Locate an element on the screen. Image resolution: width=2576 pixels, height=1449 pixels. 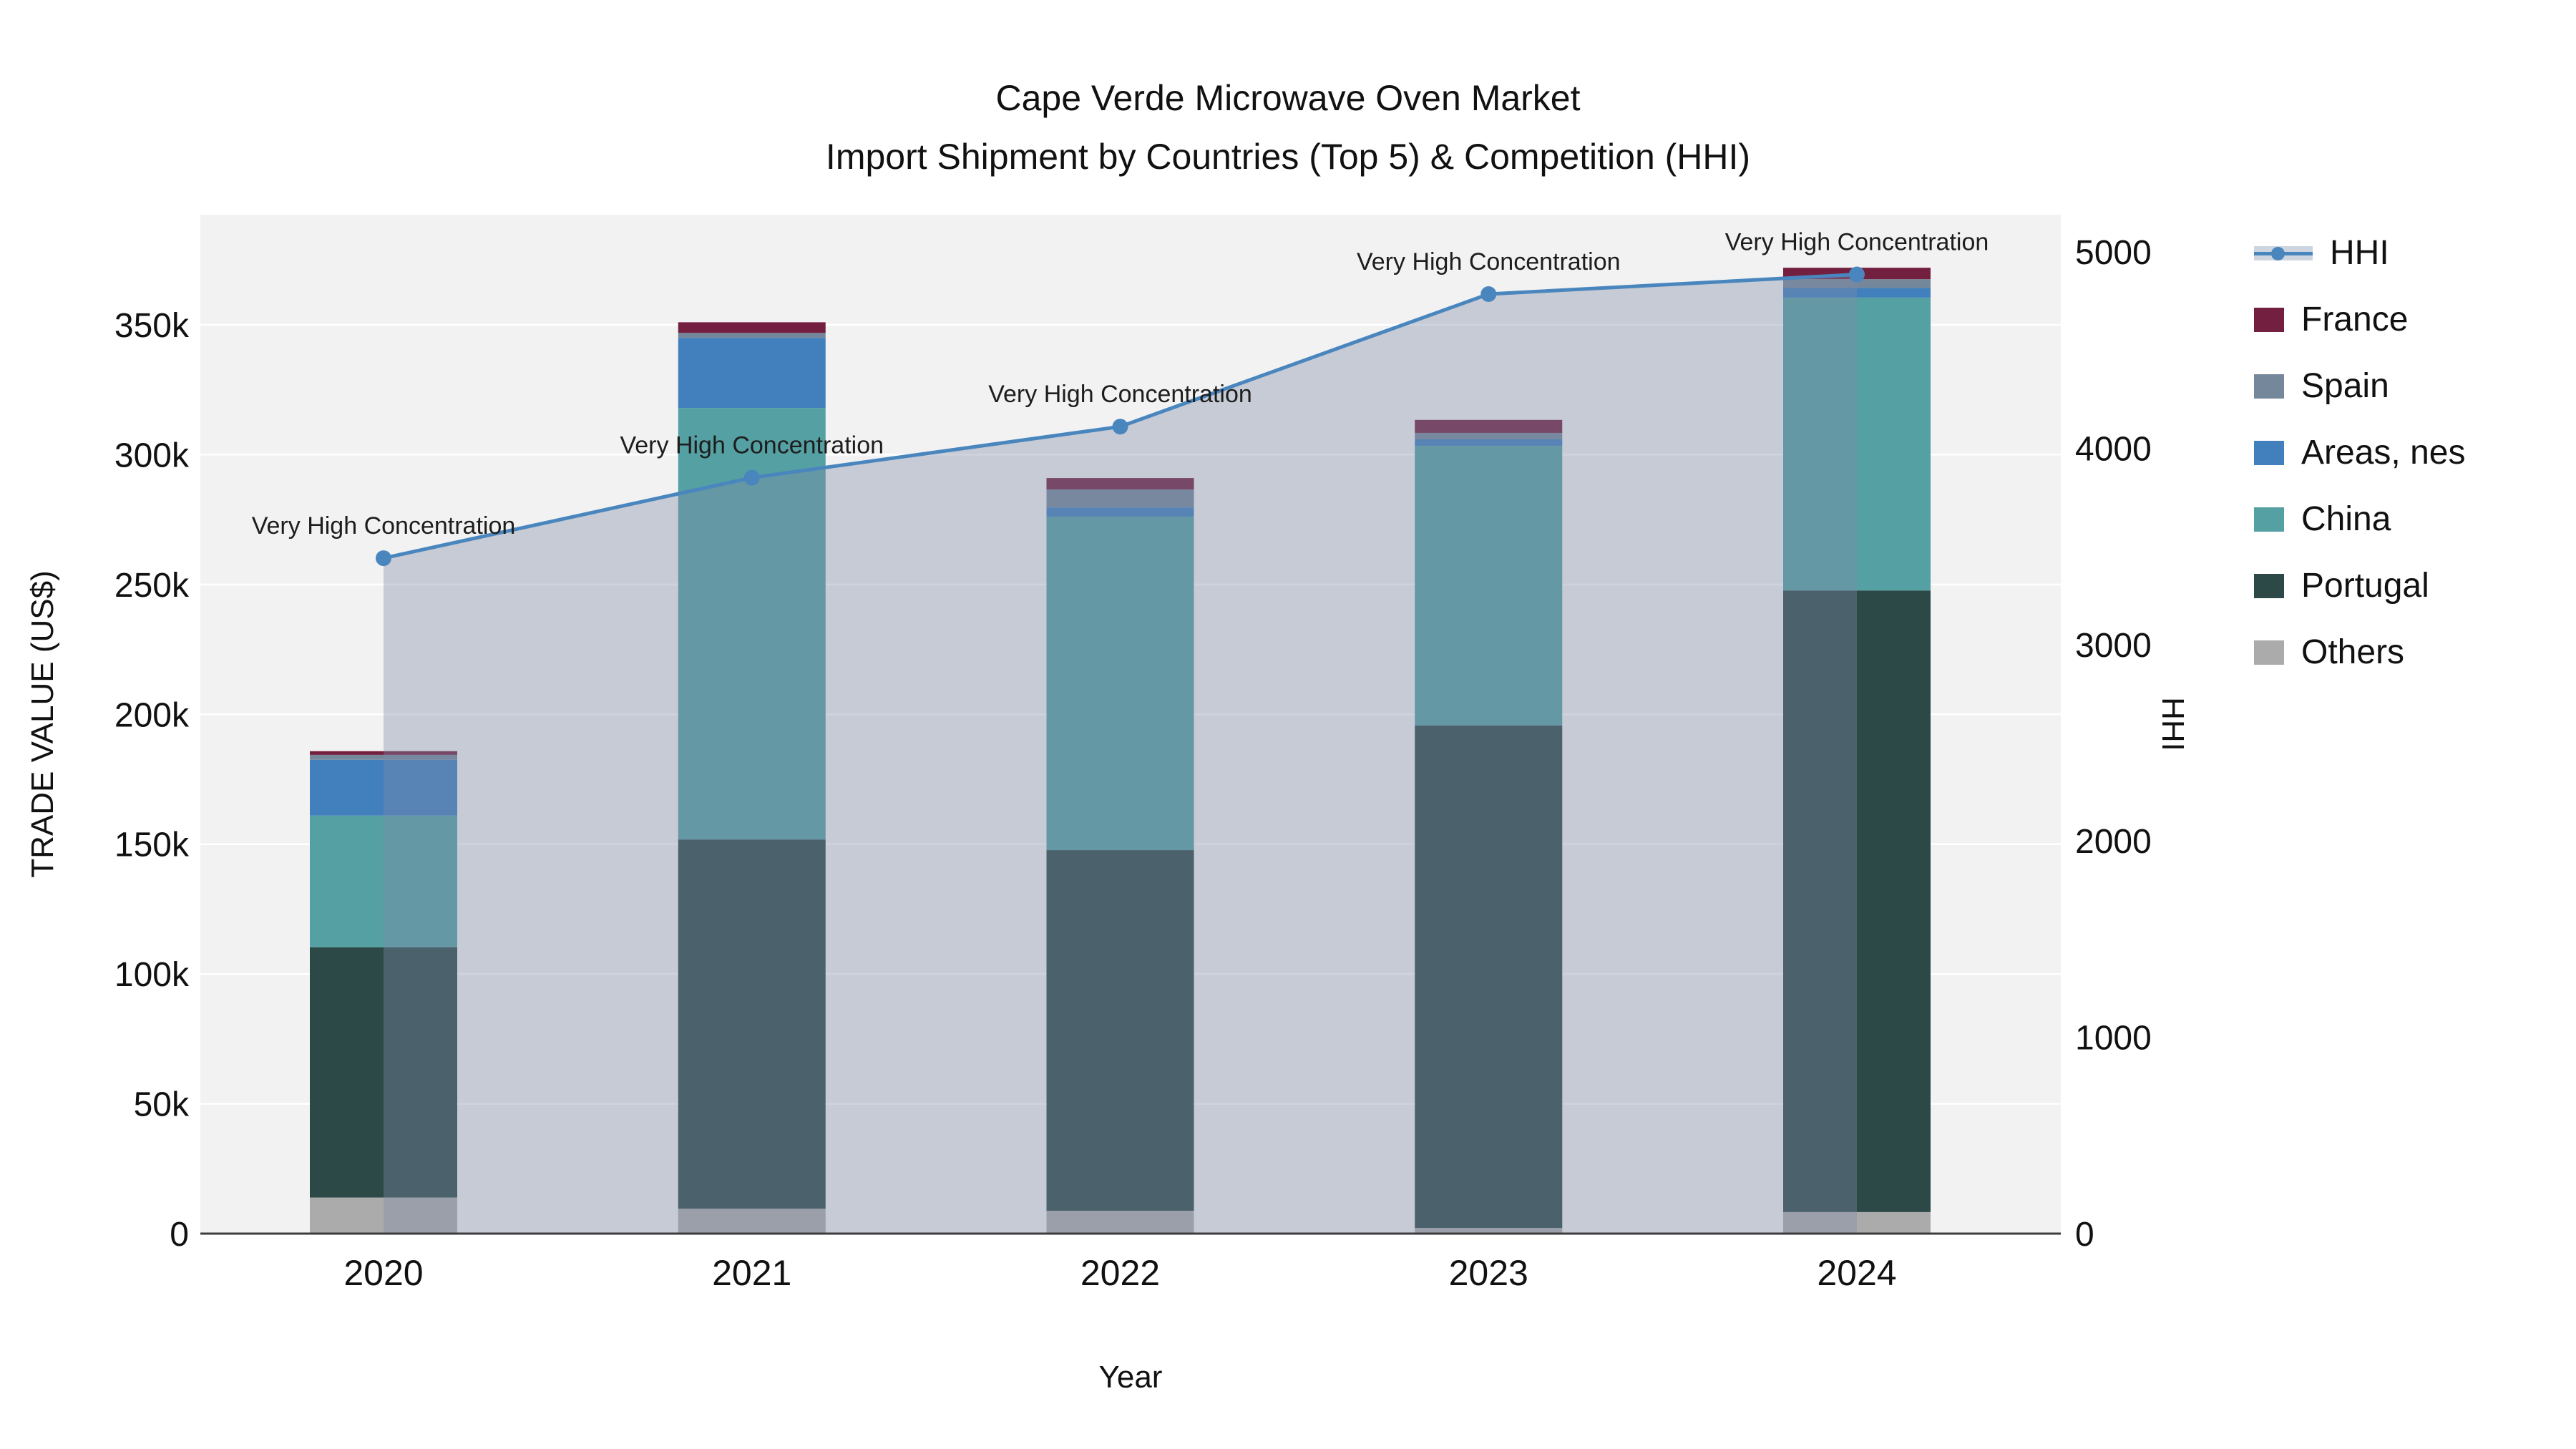
legend-swatch-france is located at coordinates (2269, 319).